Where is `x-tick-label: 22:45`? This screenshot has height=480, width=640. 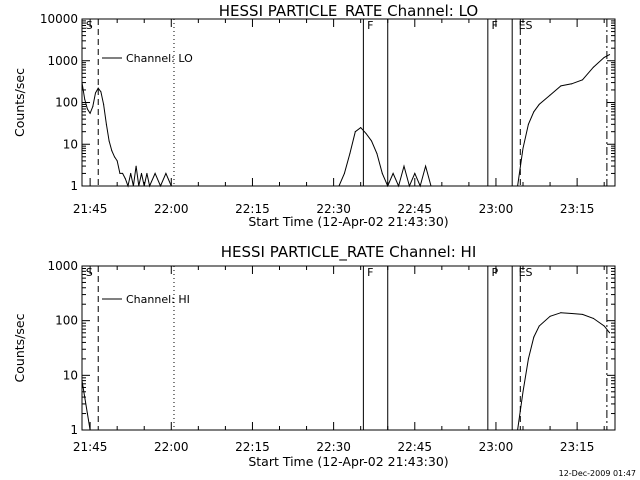 x-tick-label: 22:45 is located at coordinates (414, 447).